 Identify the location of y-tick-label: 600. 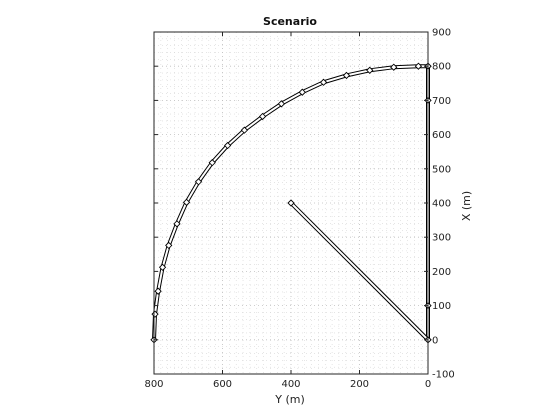
(441, 135).